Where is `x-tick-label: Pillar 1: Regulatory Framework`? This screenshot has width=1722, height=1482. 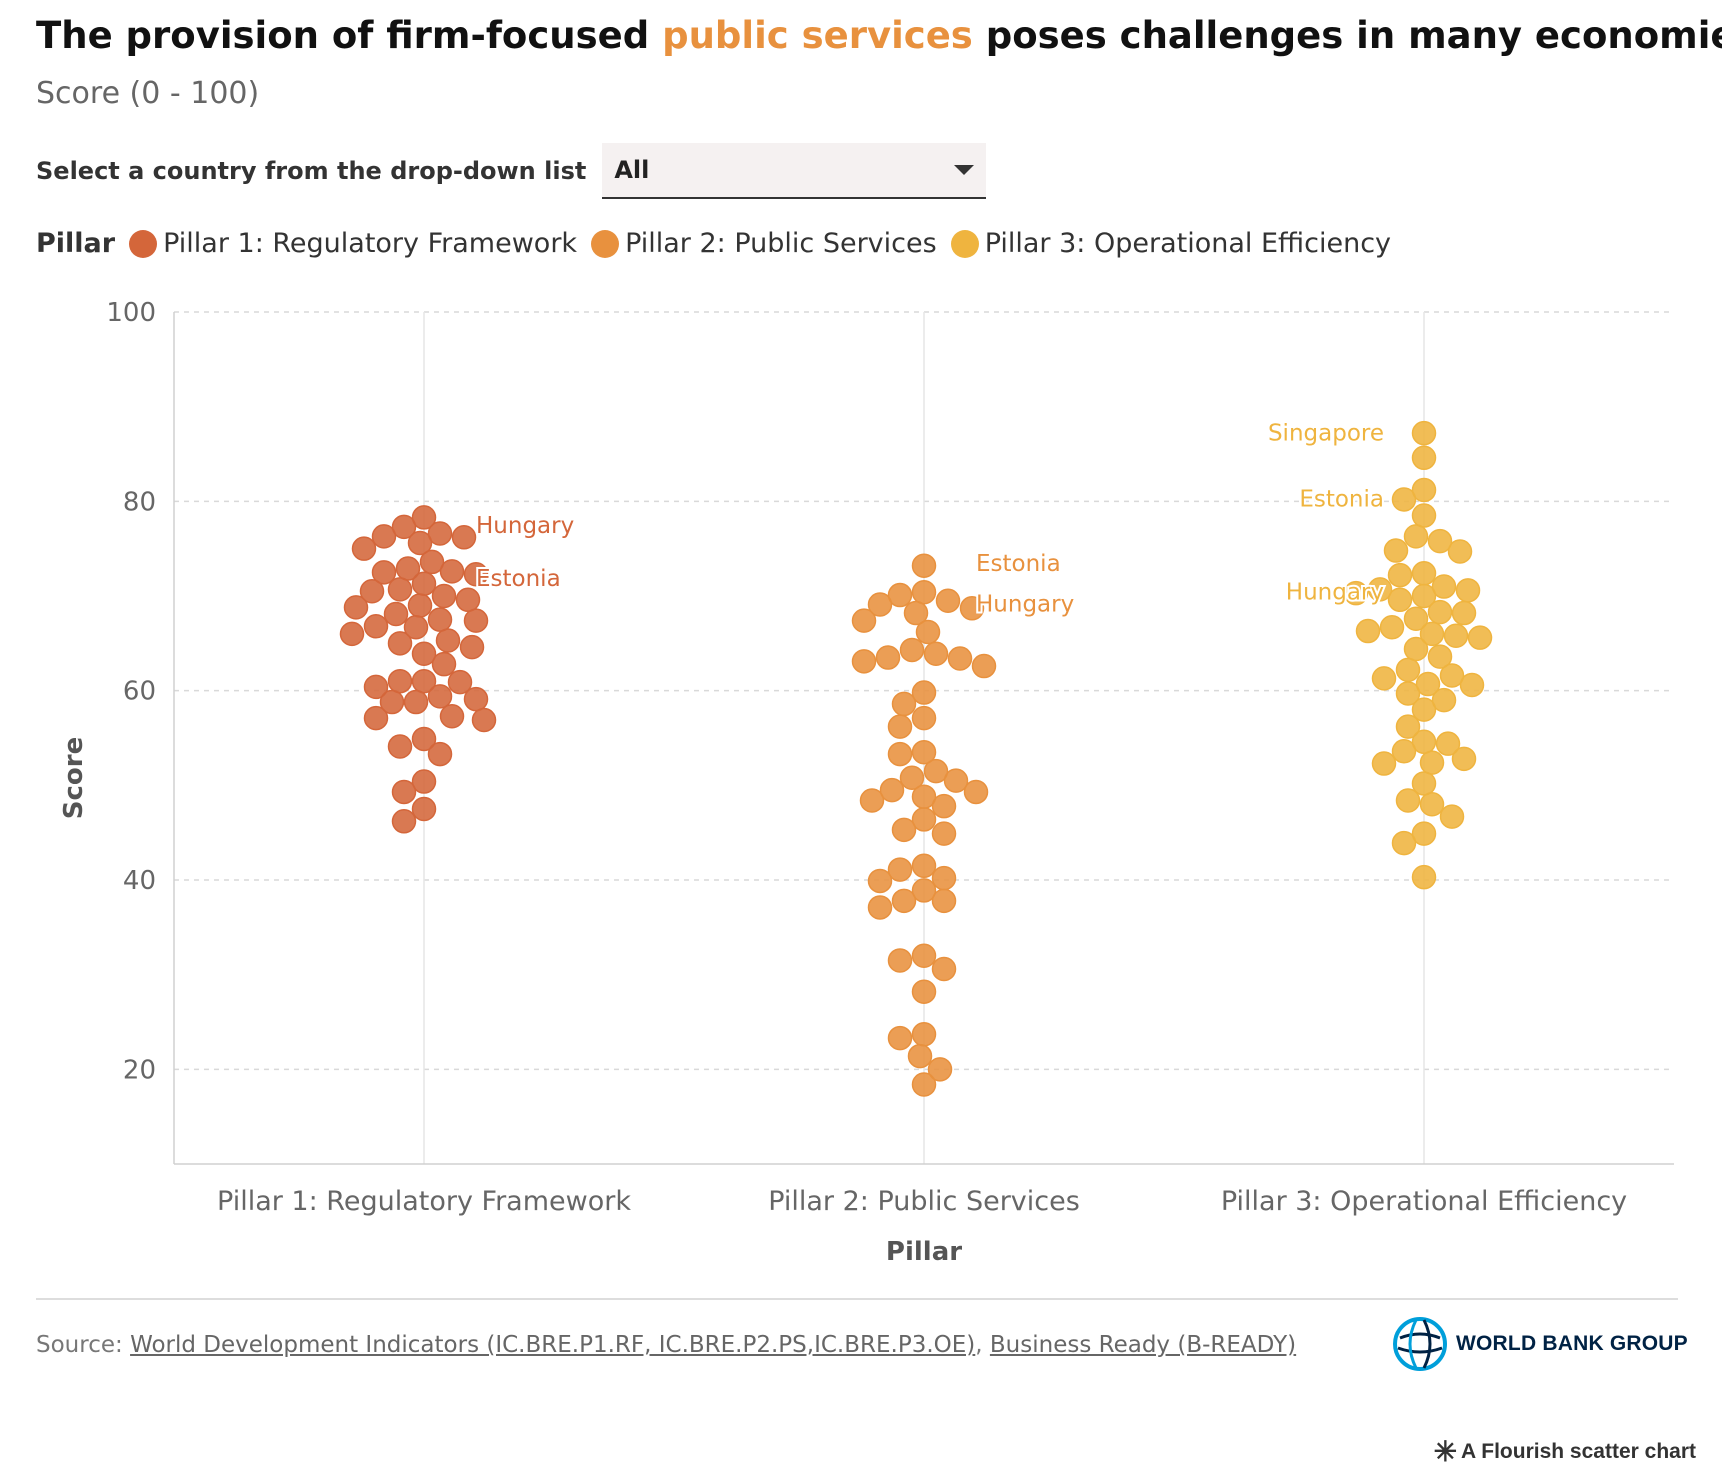 x-tick-label: Pillar 1: Regulatory Framework is located at coordinates (424, 1201).